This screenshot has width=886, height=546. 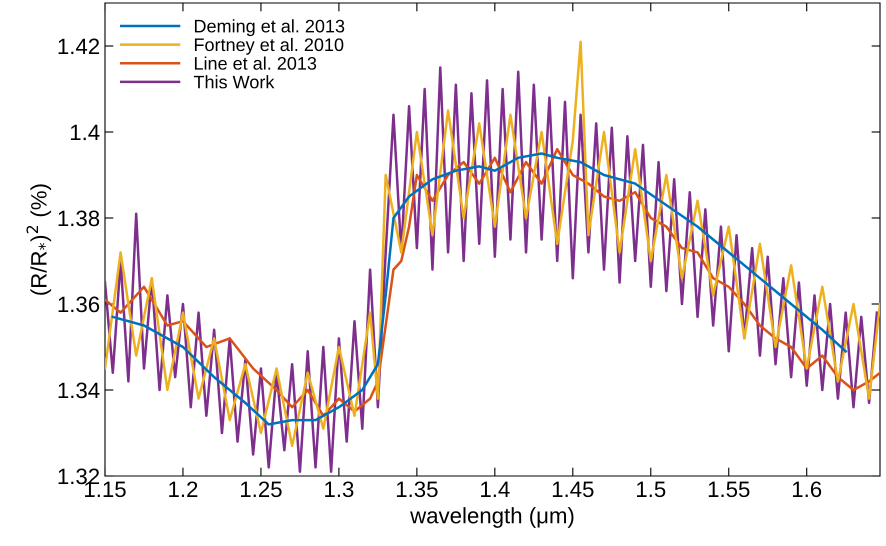 What do you see at coordinates (807, 489) in the screenshot?
I see `x-tick-label: 1.6` at bounding box center [807, 489].